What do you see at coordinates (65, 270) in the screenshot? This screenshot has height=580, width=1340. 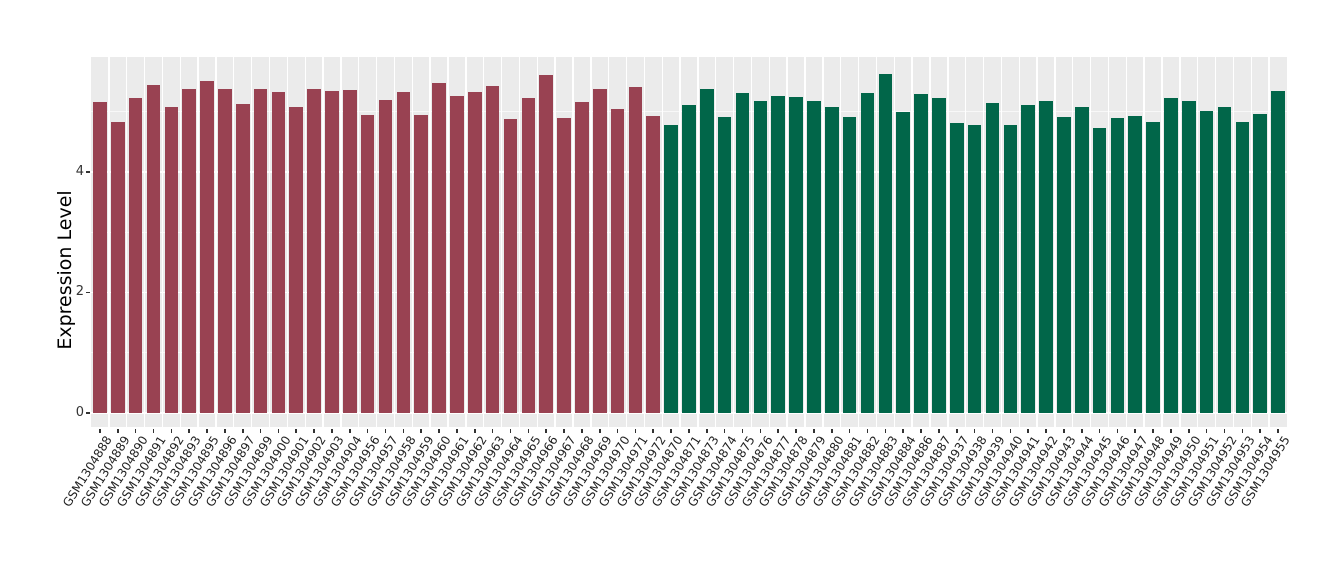 I see `y-axis-title: Expression Level` at bounding box center [65, 270].